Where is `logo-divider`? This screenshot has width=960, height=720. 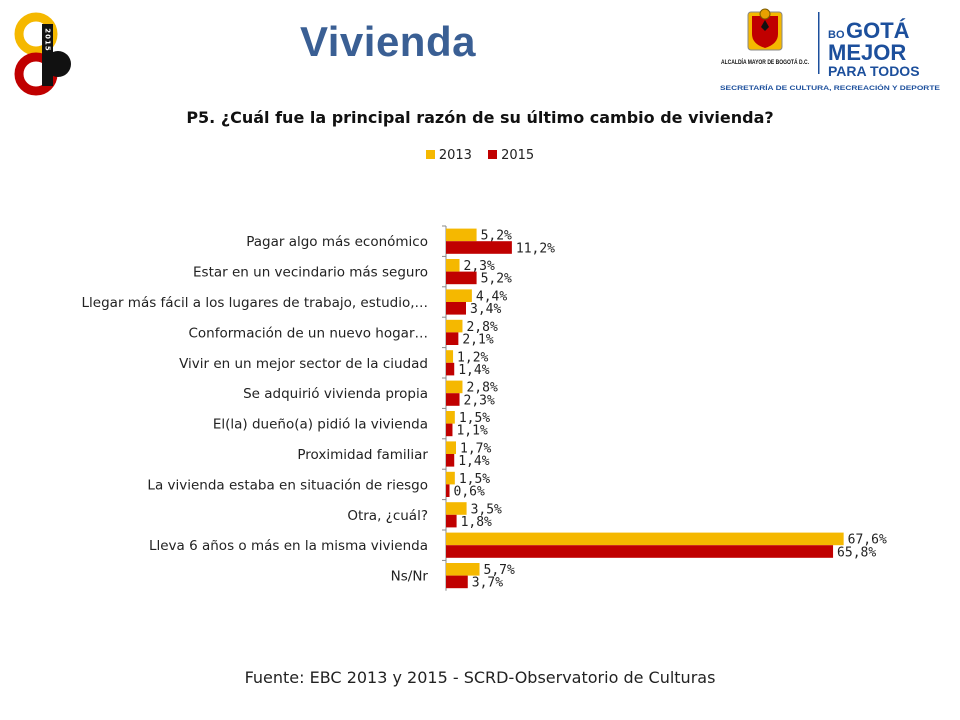 logo-divider is located at coordinates (819, 43).